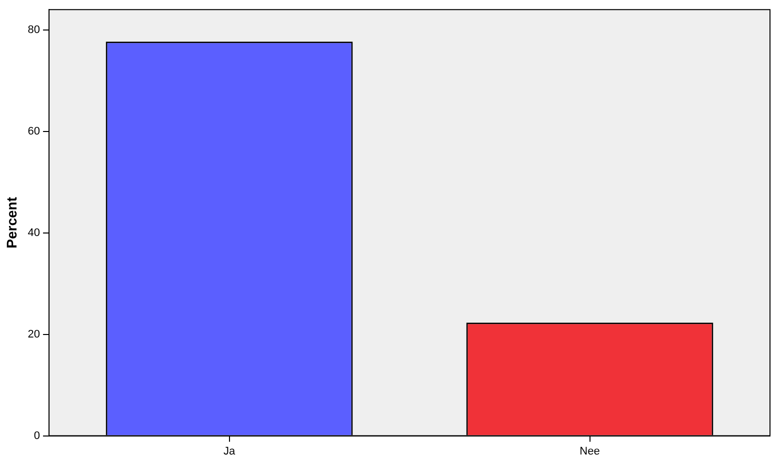  Describe the element at coordinates (229, 451) in the screenshot. I see `x-tick-label: Ja` at that location.